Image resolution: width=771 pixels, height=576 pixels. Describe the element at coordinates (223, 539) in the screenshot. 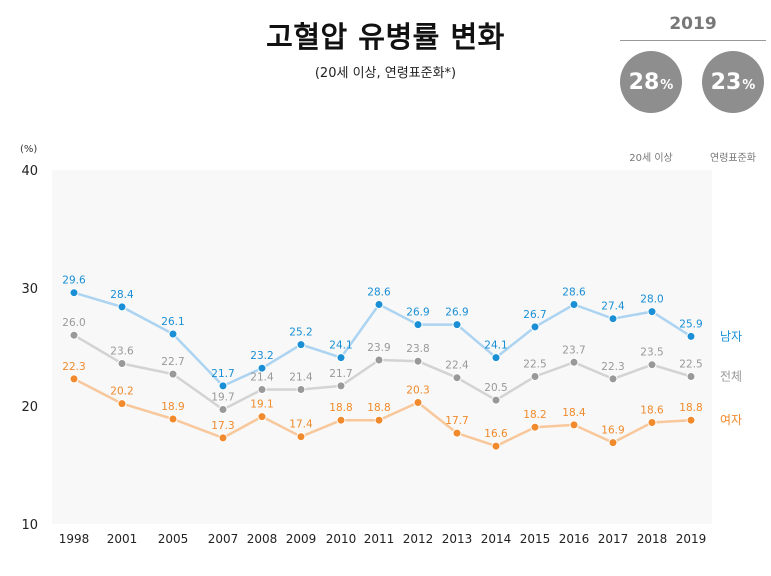

I see `x-tick-label: 2007` at that location.